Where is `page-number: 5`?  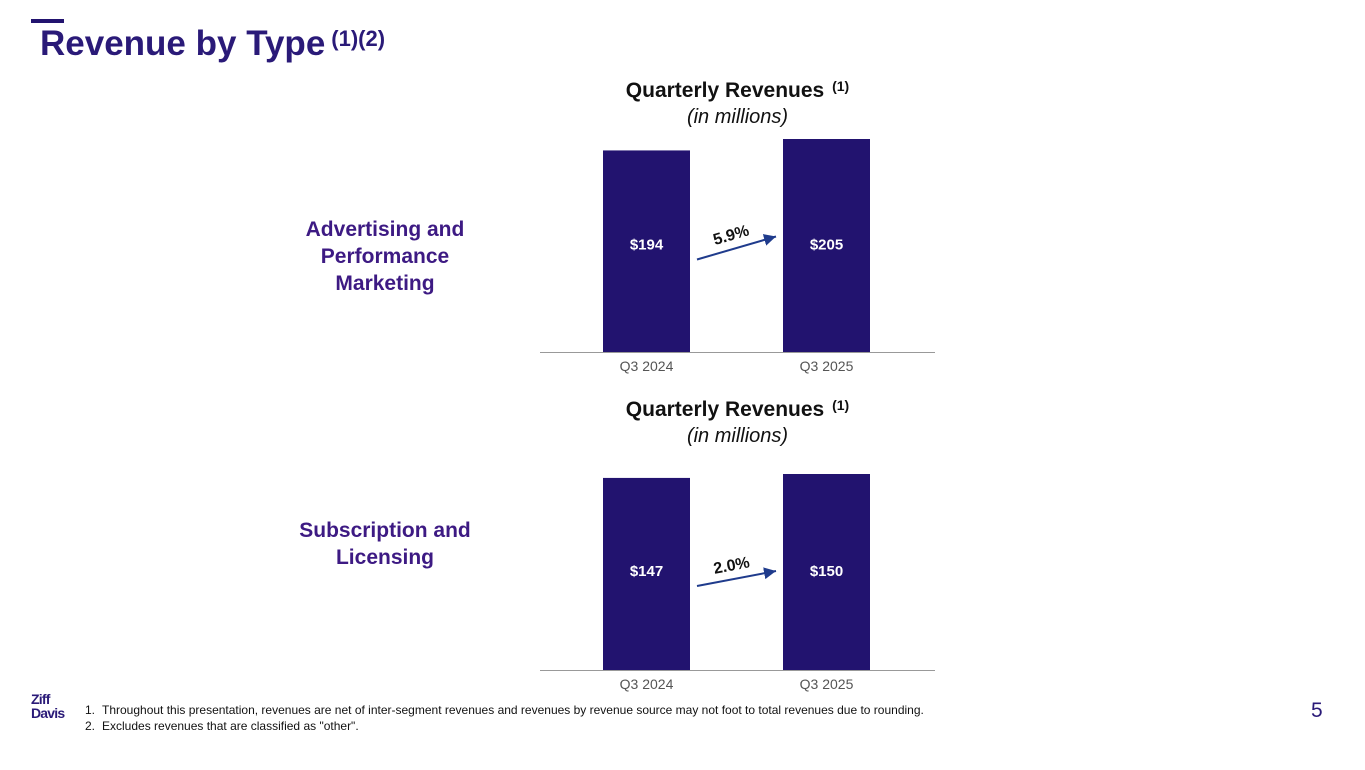 page-number: 5 is located at coordinates (1317, 710).